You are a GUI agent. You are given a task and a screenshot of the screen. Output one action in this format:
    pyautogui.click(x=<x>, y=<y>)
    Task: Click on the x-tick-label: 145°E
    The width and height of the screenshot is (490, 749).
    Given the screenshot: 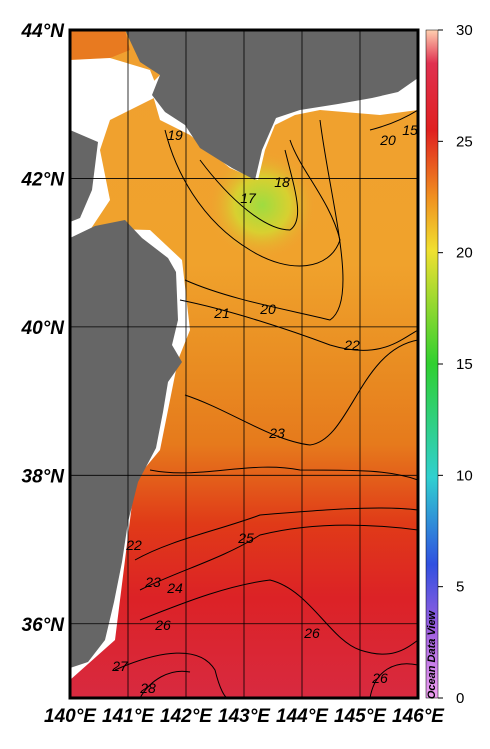 What is the action you would take?
    pyautogui.click(x=360, y=716)
    